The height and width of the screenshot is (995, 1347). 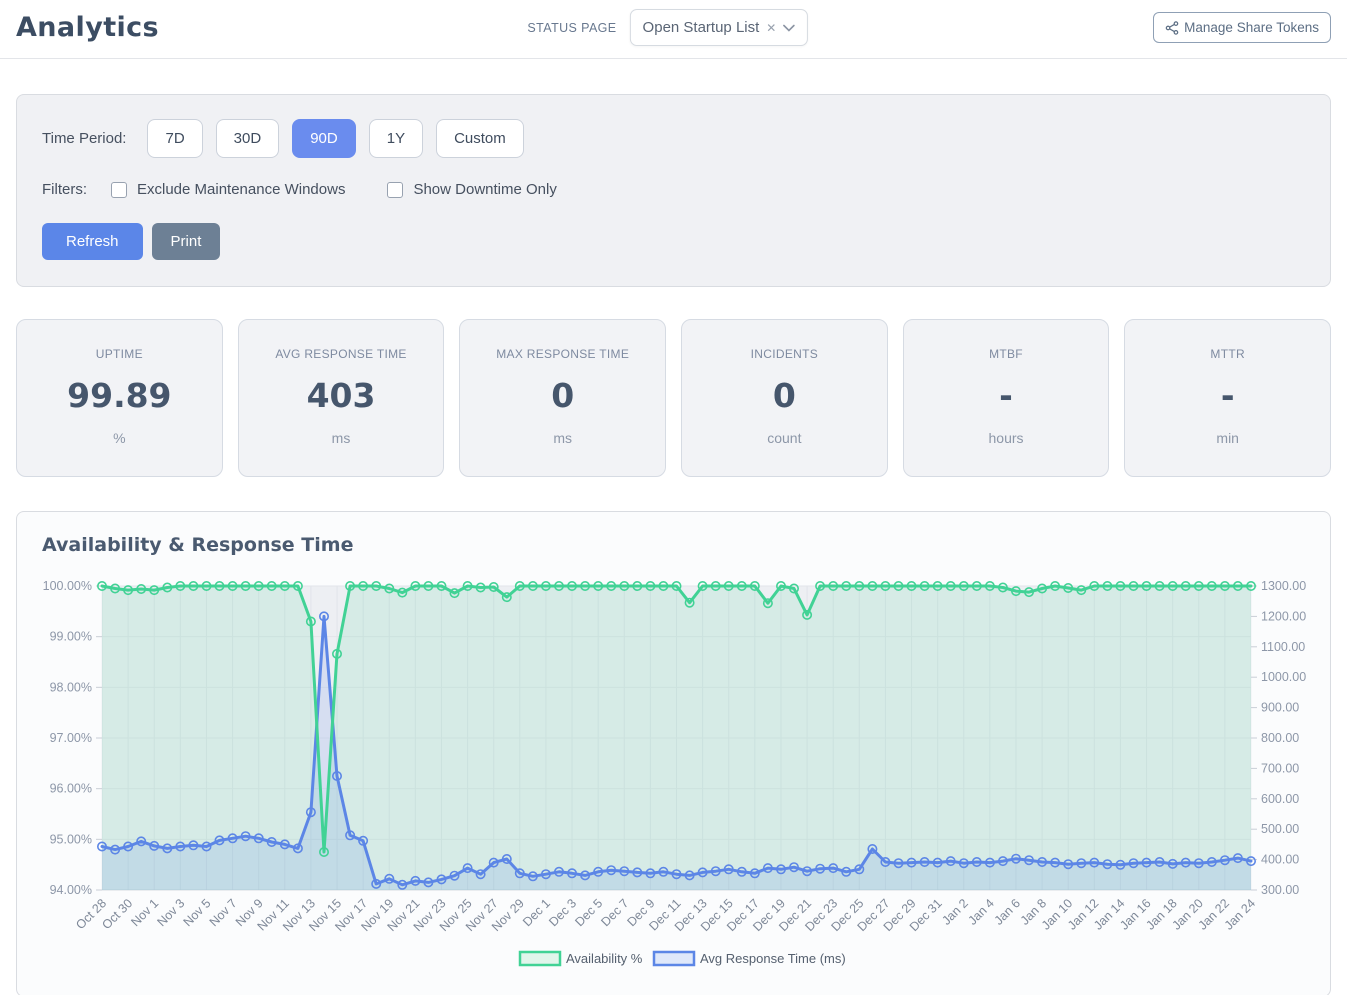 I want to click on manage-share-tokens-label: Manage Share Tokens, so click(x=1251, y=27).